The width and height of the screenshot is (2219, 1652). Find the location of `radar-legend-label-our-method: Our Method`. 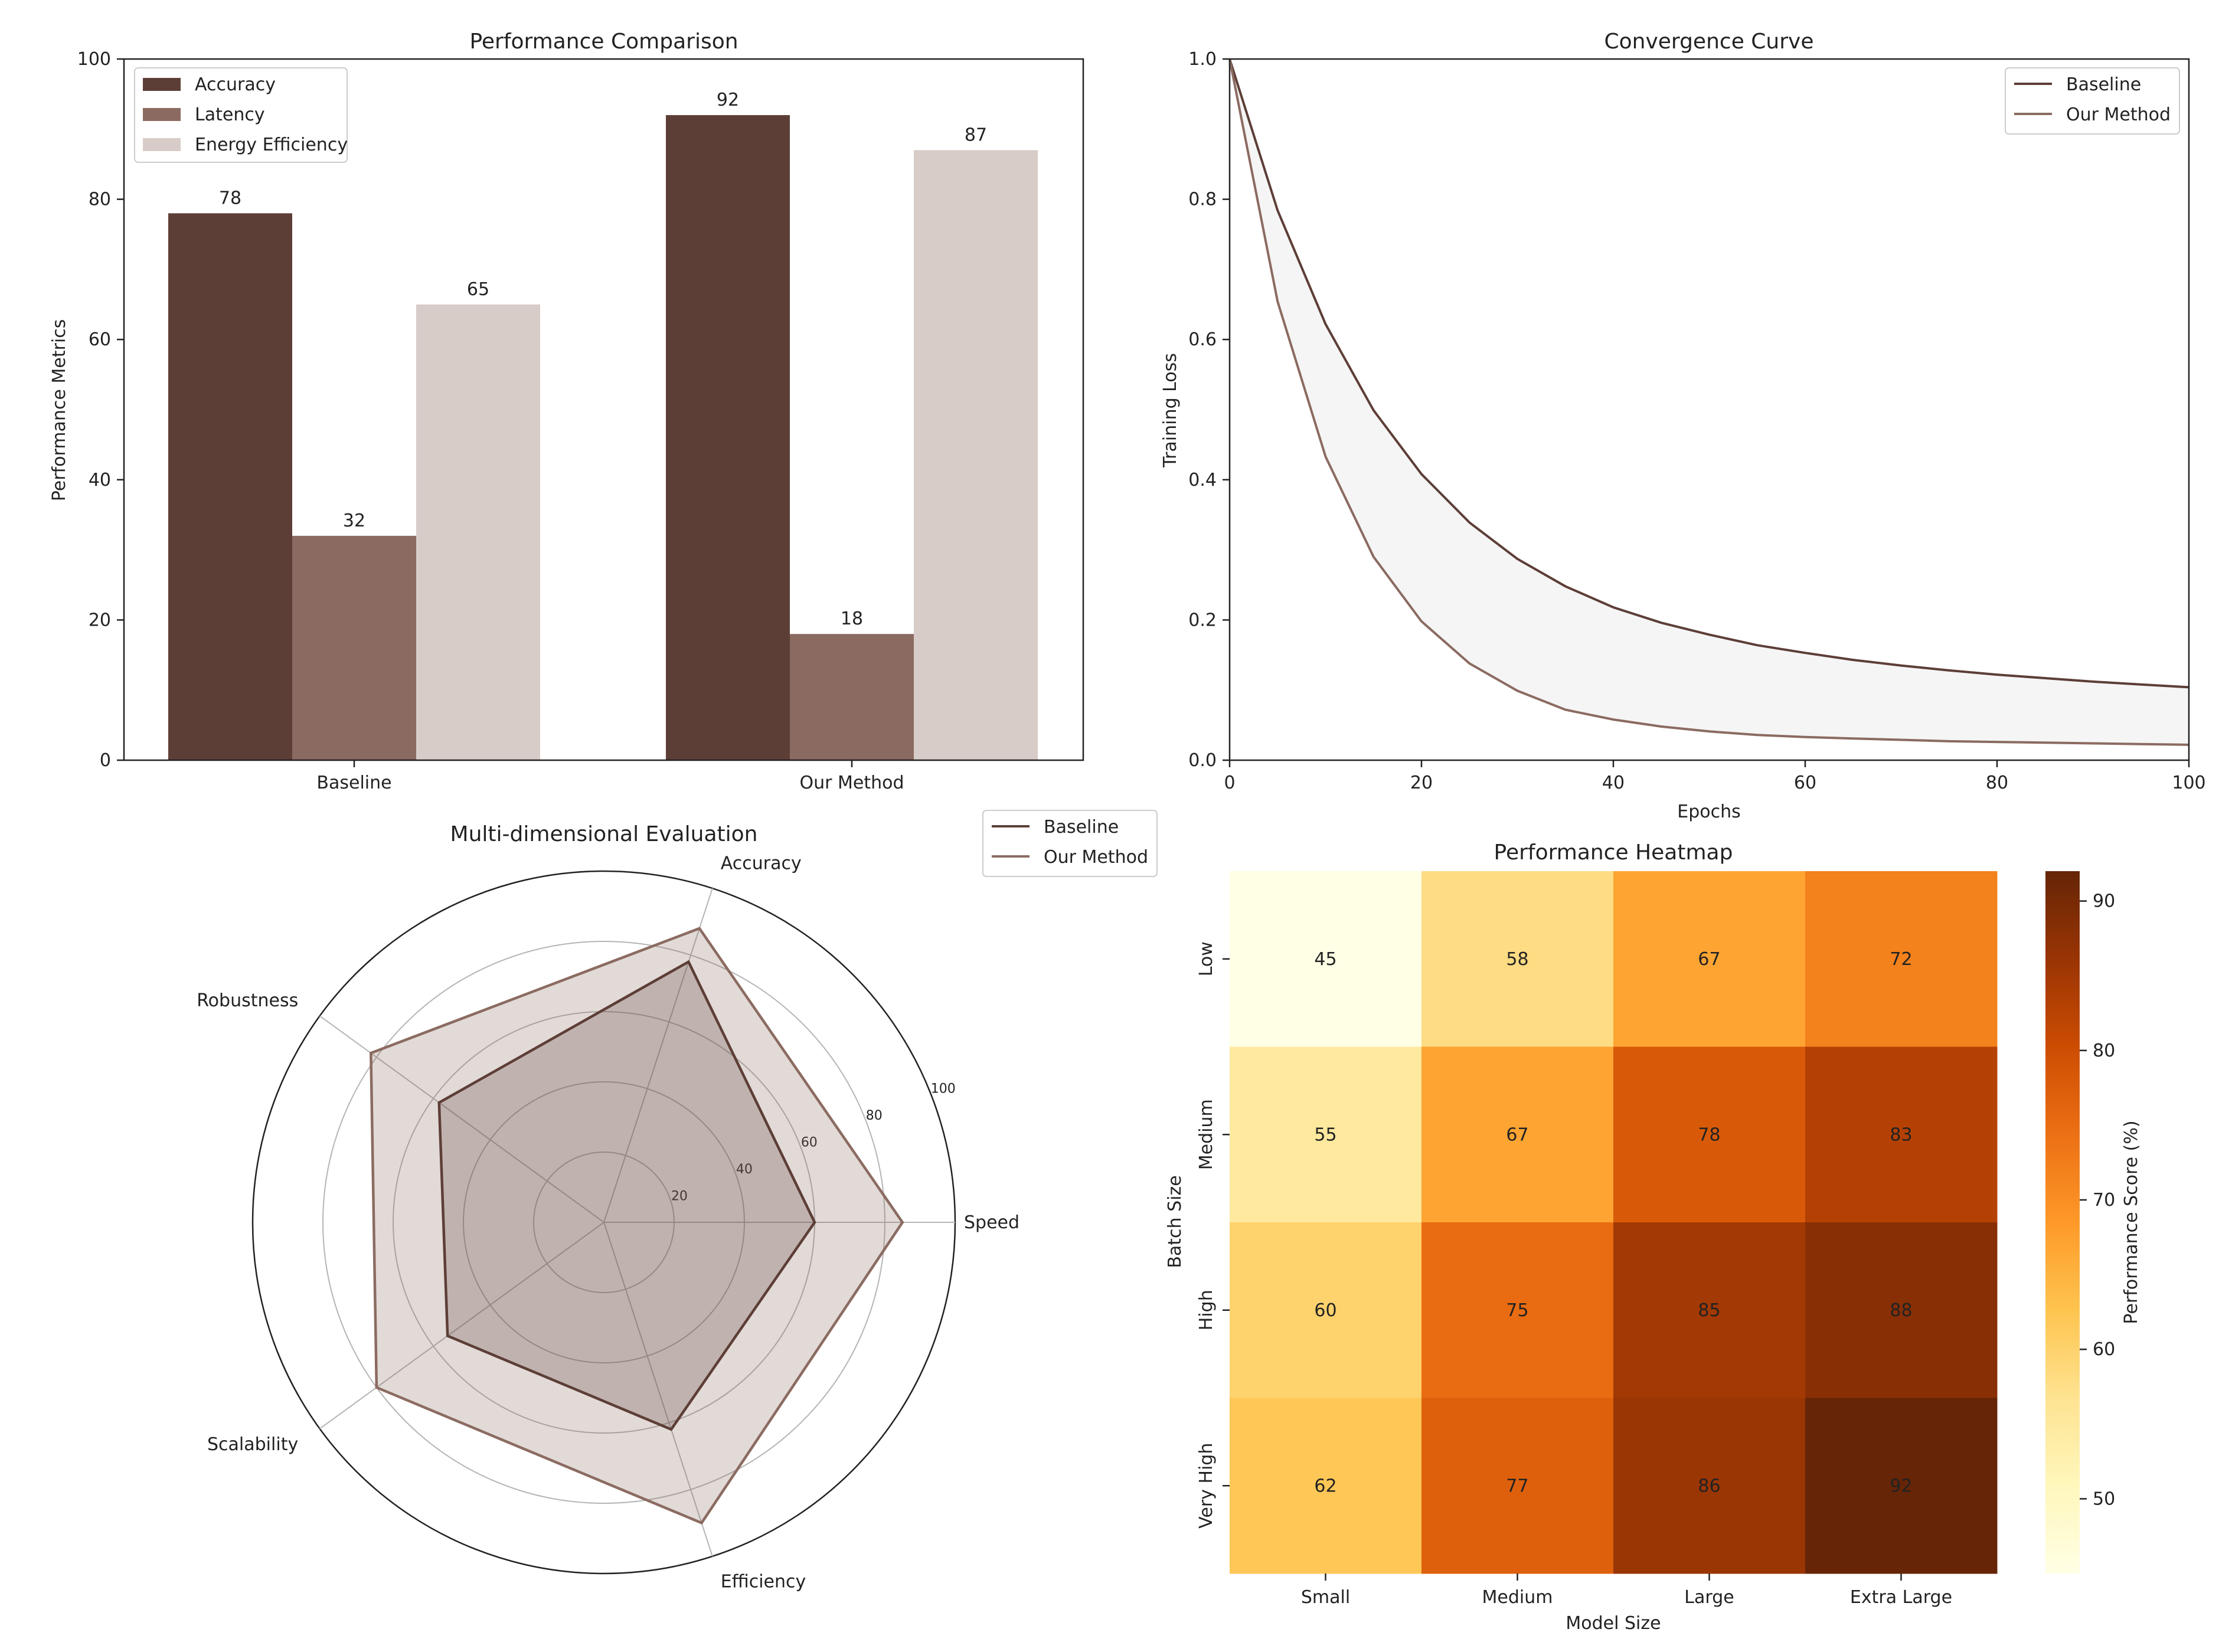

radar-legend-label-our-method: Our Method is located at coordinates (1096, 858).